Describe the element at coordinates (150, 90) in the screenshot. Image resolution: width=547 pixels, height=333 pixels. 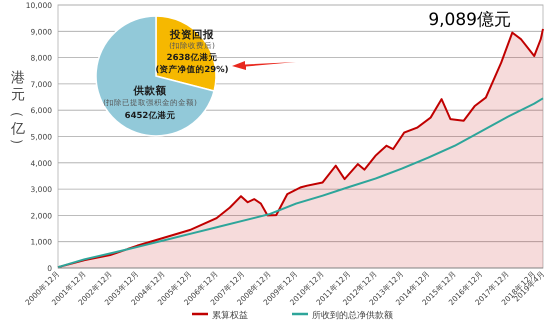
I see `slice-label: 供款额` at that location.